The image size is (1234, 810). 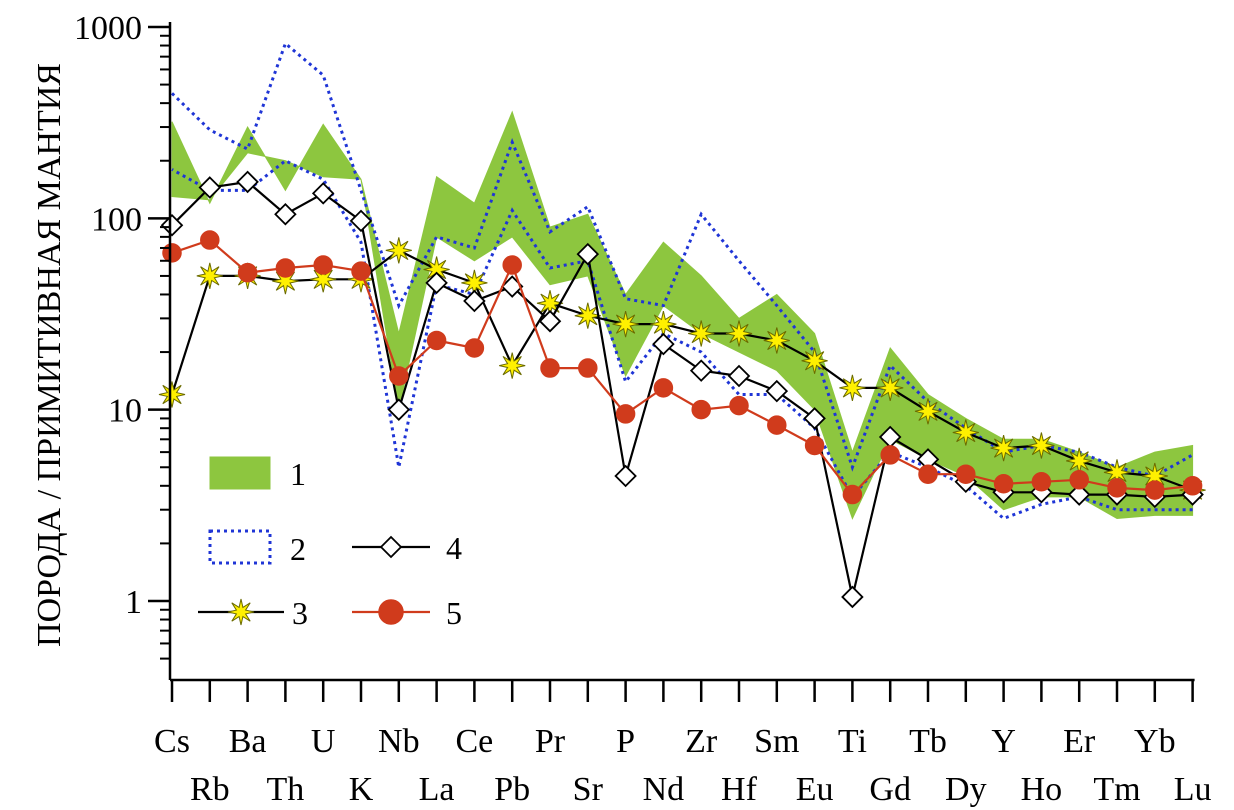 I want to click on series-4-point-K, so click(x=361, y=221).